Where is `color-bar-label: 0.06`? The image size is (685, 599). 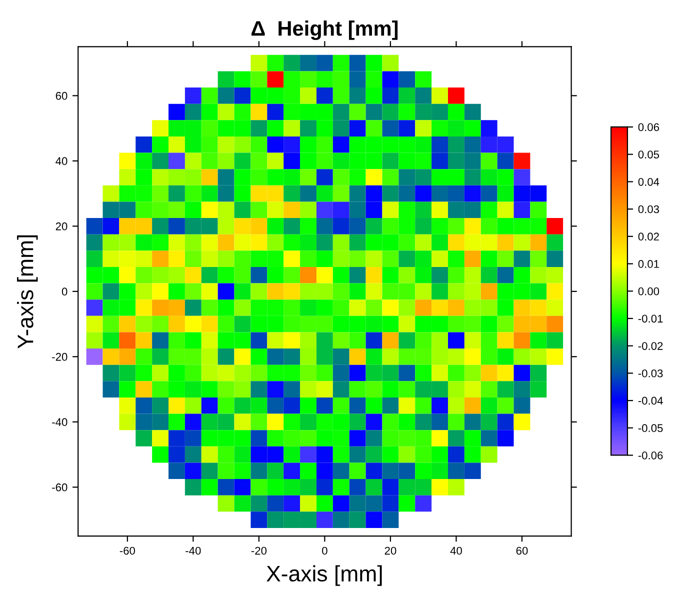
color-bar-label: 0.06 is located at coordinates (649, 127).